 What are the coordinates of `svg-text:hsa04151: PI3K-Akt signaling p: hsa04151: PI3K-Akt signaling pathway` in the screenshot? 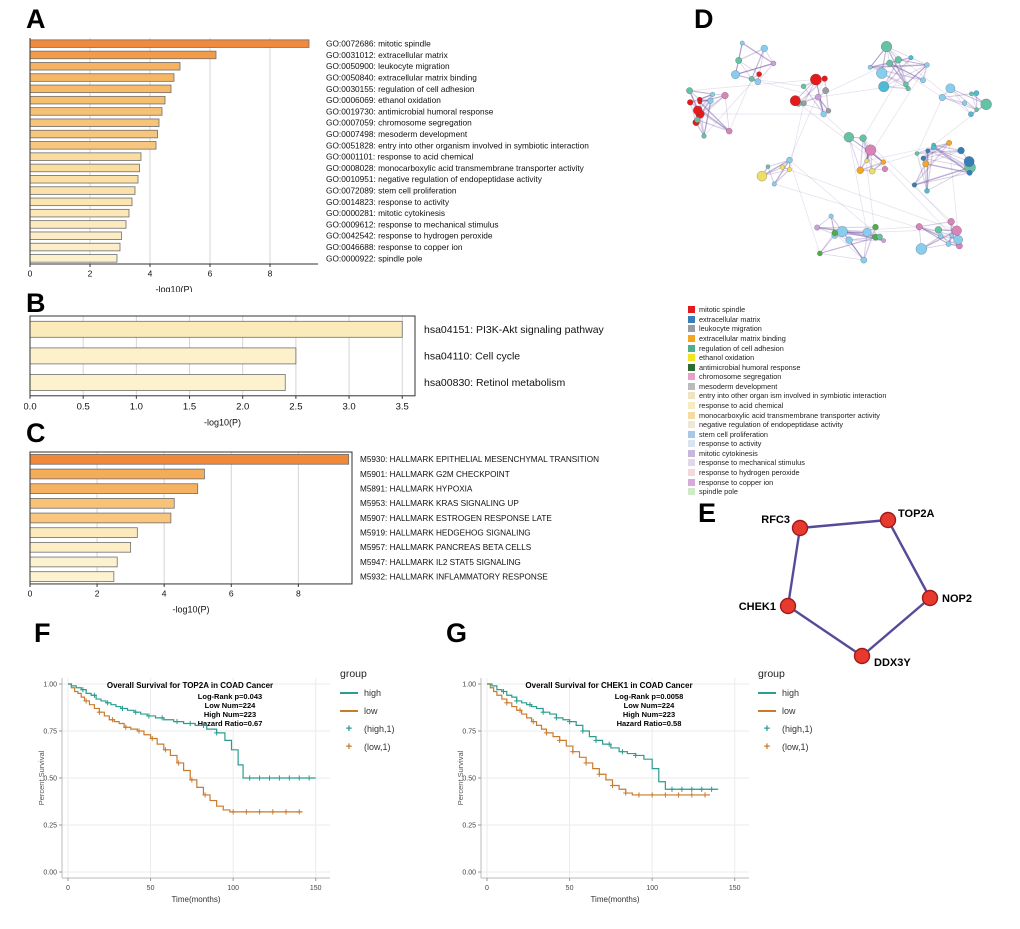 It's located at (514, 330).